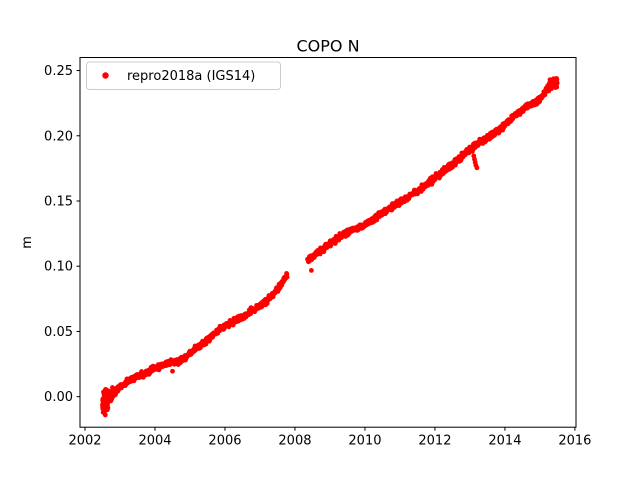 The height and width of the screenshot is (480, 640). Describe the element at coordinates (224, 441) in the screenshot. I see `x-tick-label-2: 2006` at that location.